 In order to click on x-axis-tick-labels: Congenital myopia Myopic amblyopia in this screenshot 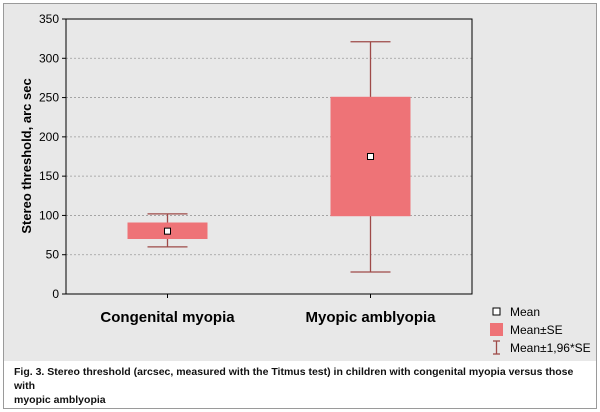, I will do `click(268, 310)`.